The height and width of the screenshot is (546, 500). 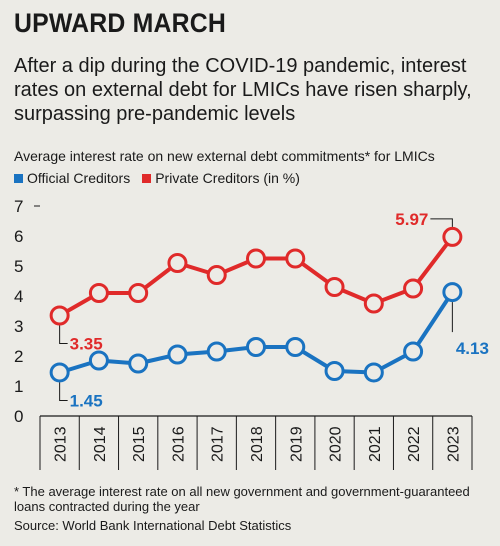 What do you see at coordinates (296, 444) in the screenshot?
I see `x-tick-label: 2019` at bounding box center [296, 444].